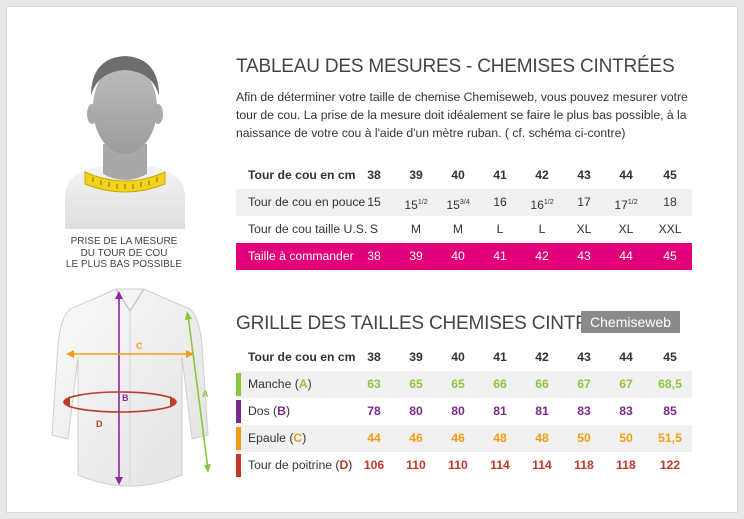  What do you see at coordinates (458, 205) in the screenshot?
I see `mesures-cell: 153/4` at bounding box center [458, 205].